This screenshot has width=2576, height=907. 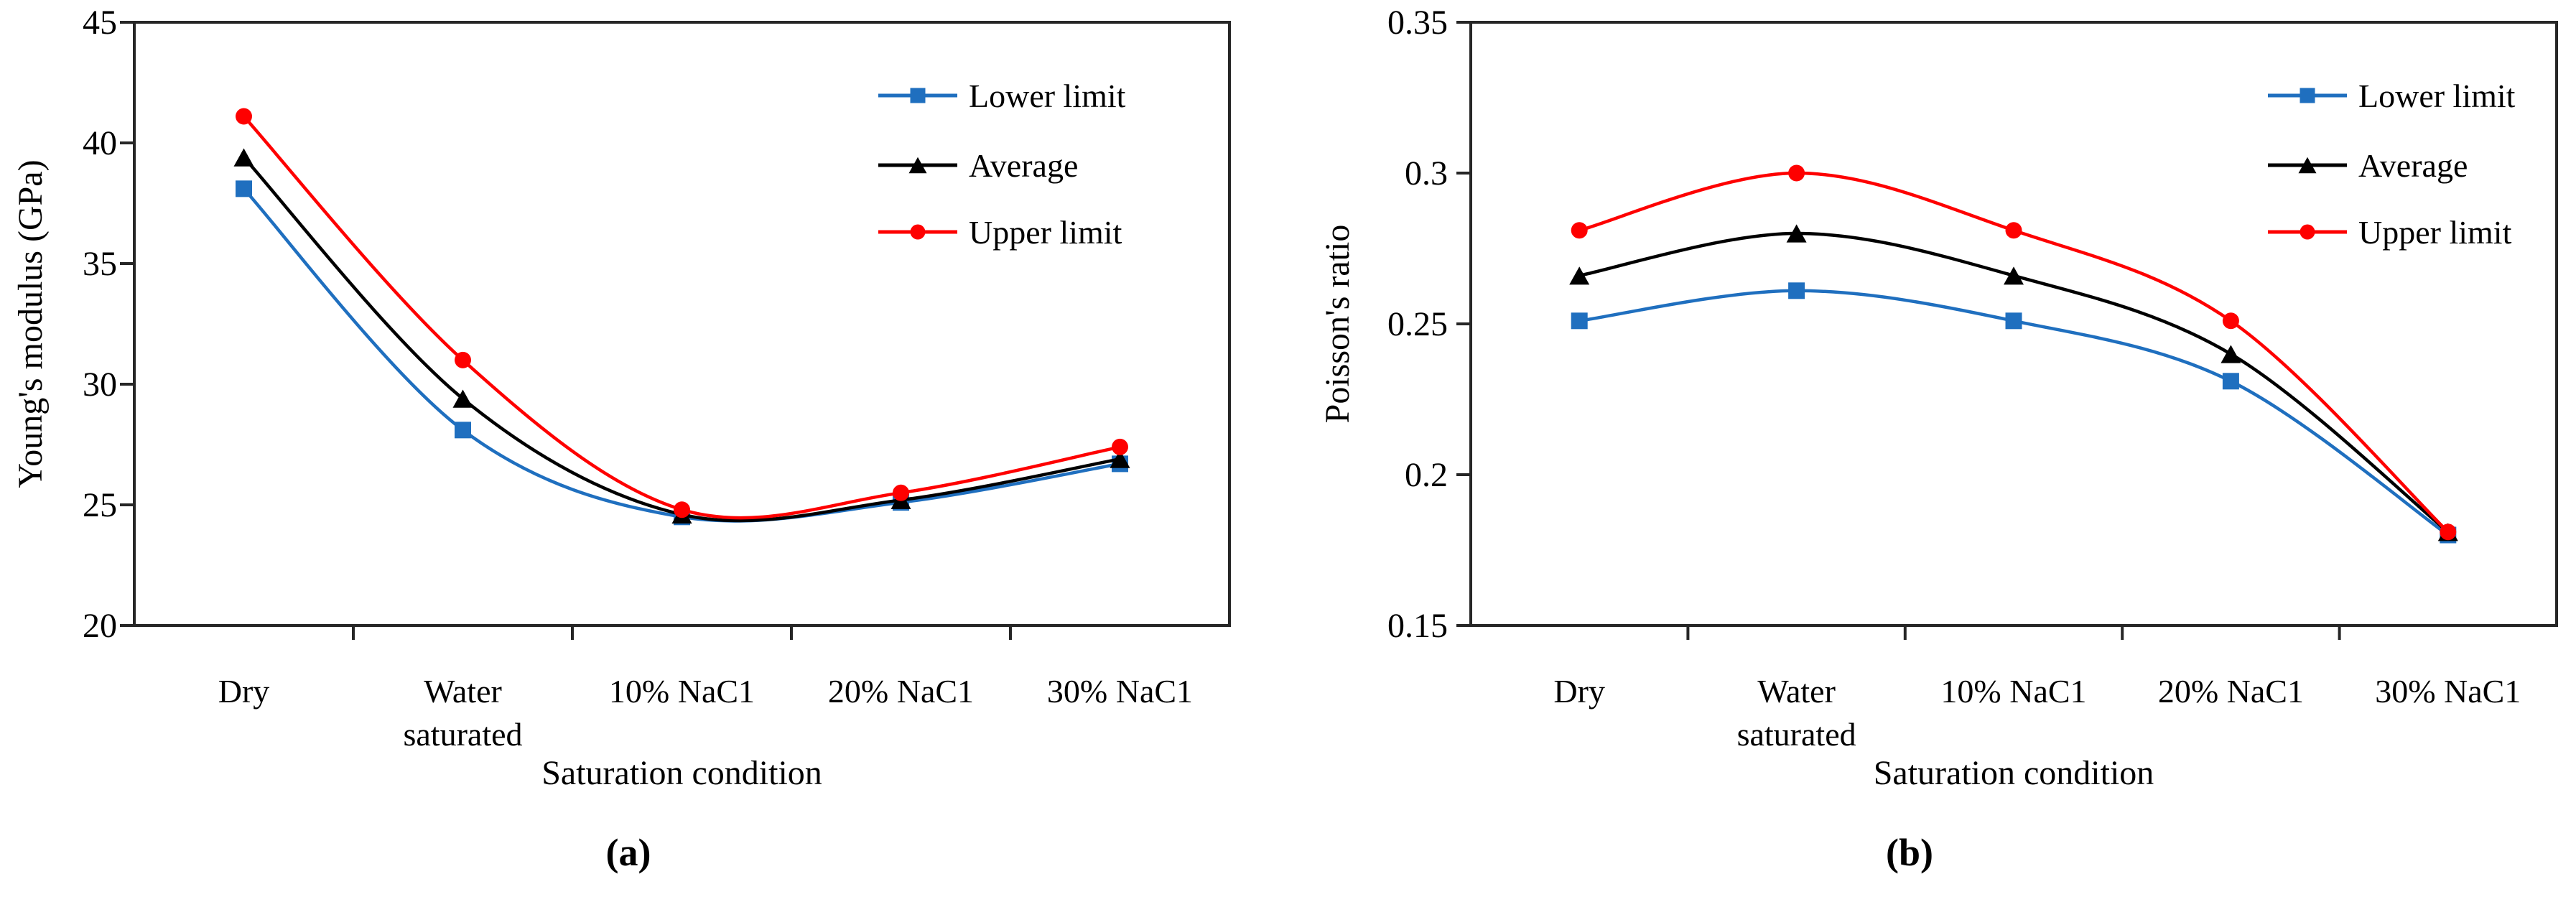 I want to click on y-tick-label: 20, so click(x=100, y=626).